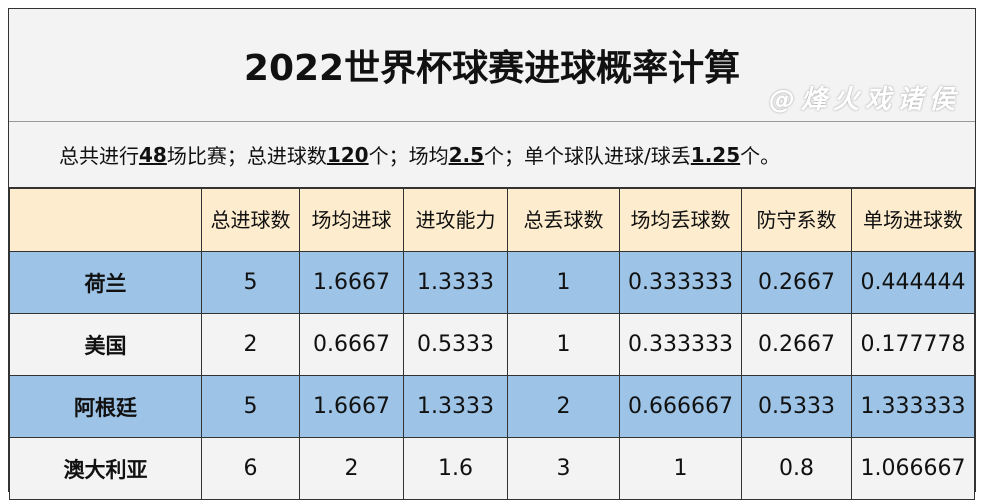 The height and width of the screenshot is (500, 984). What do you see at coordinates (680, 406) in the screenshot?
I see `cell: 0.666667` at bounding box center [680, 406].